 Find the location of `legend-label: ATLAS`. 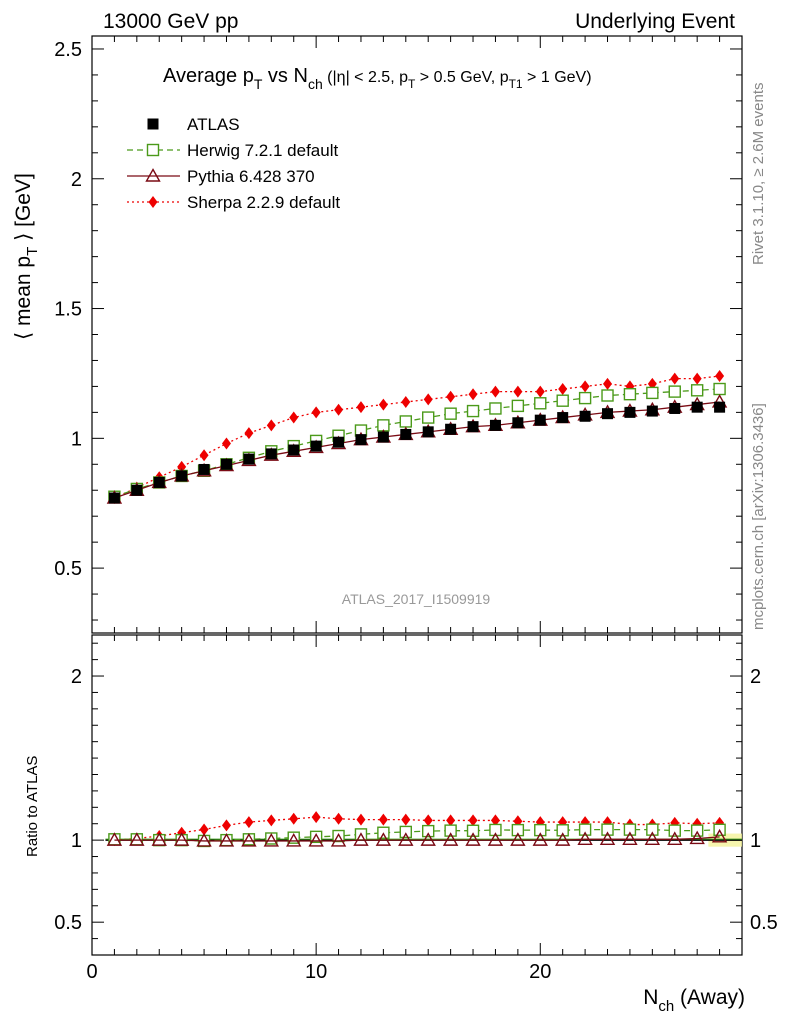

legend-label: ATLAS is located at coordinates (213, 124).